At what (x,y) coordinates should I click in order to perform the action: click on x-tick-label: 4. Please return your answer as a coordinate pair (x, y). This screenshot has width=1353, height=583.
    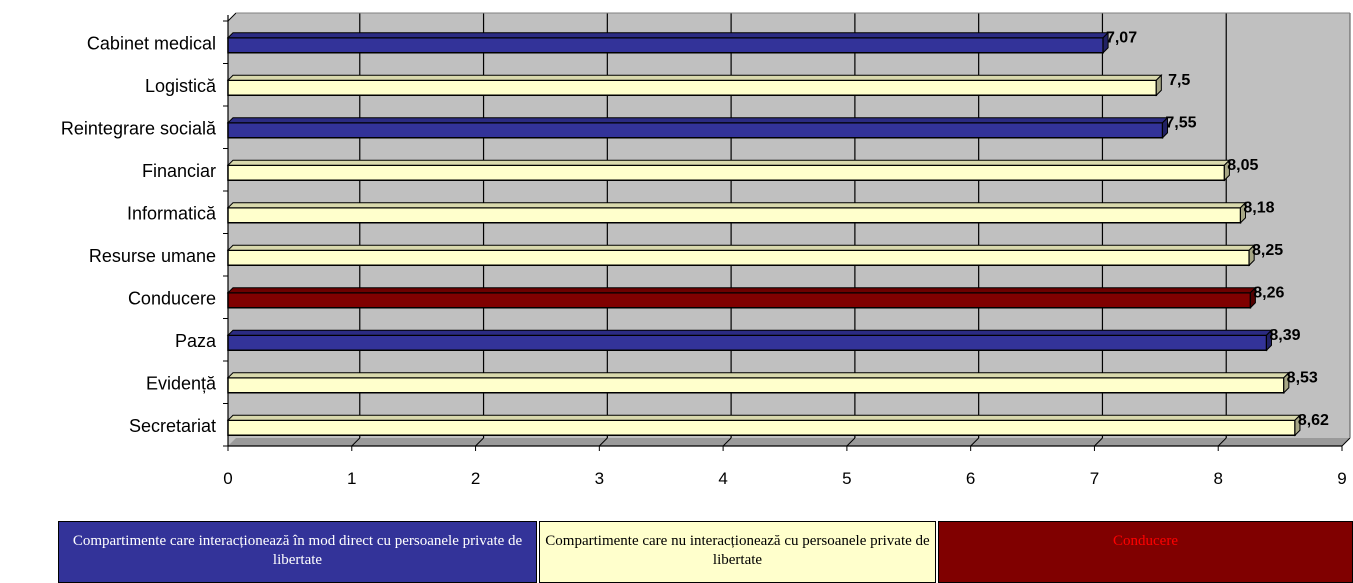
    Looking at the image, I should click on (722, 478).